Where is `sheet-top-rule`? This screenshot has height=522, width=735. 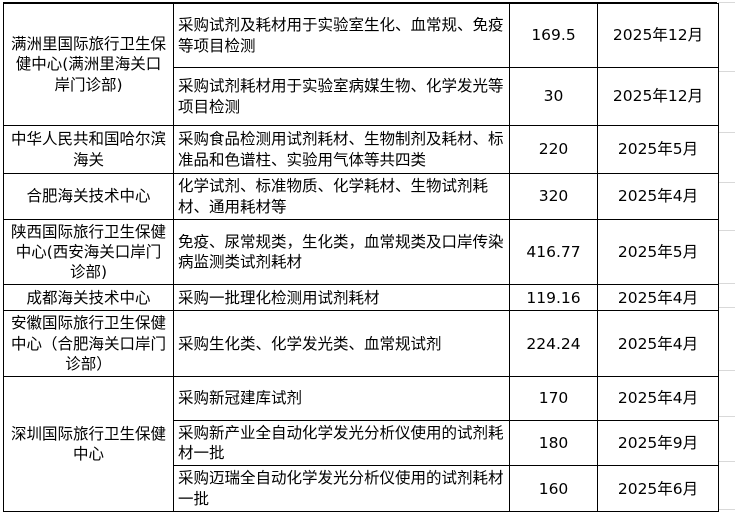 sheet-top-rule is located at coordinates (360, 2).